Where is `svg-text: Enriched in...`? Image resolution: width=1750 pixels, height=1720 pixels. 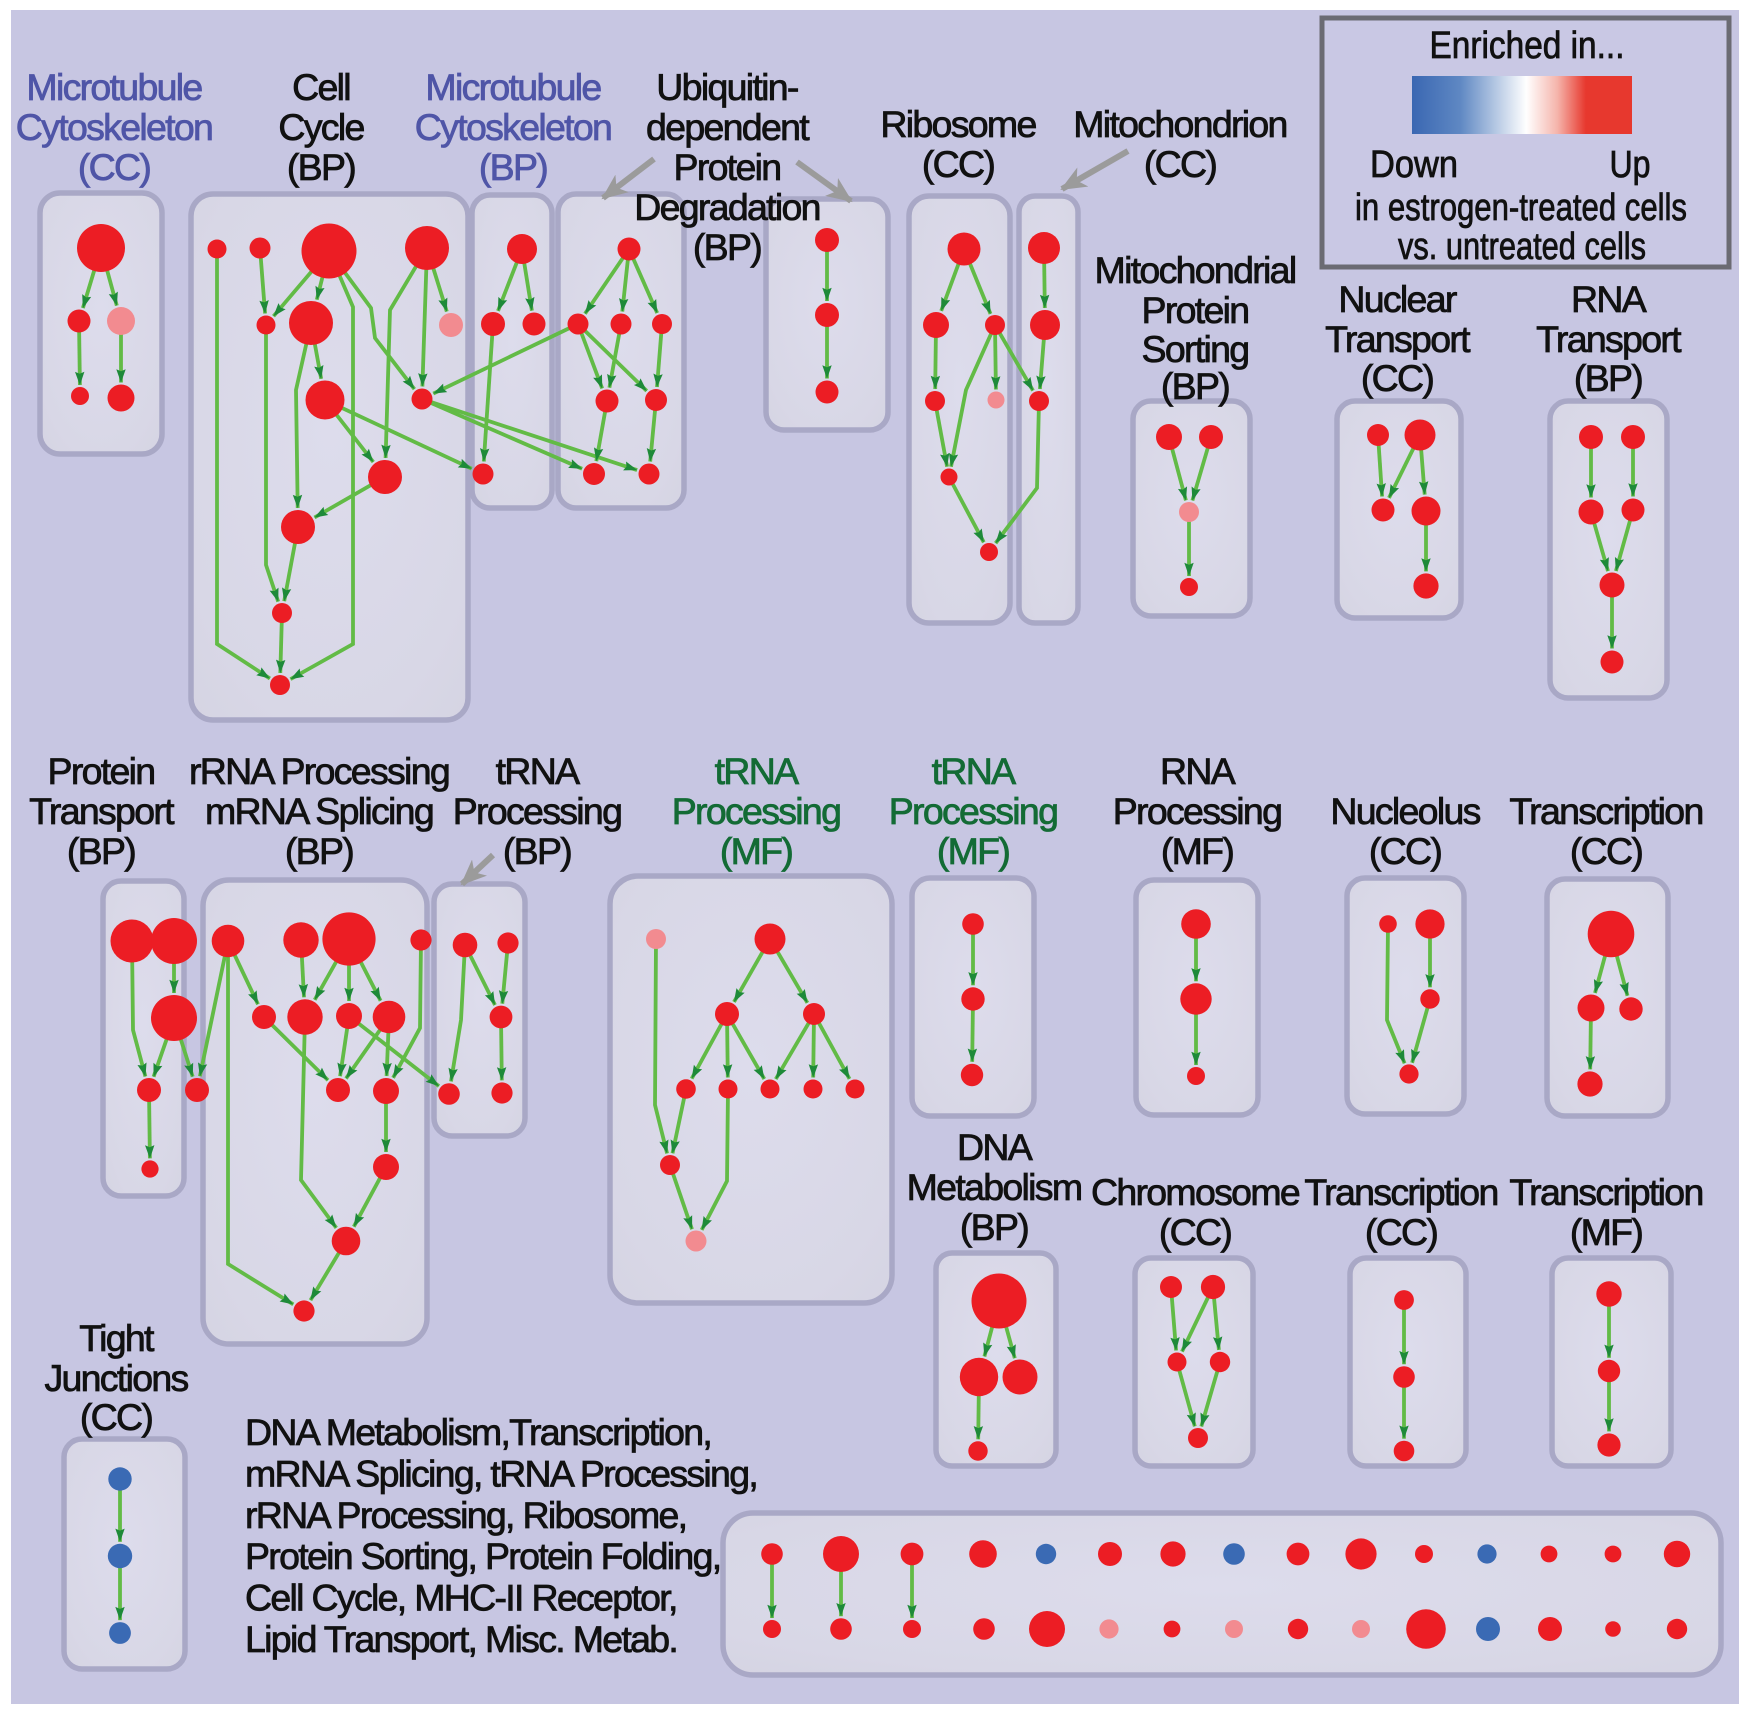
svg-text: Enriched in... is located at coordinates (1527, 46).